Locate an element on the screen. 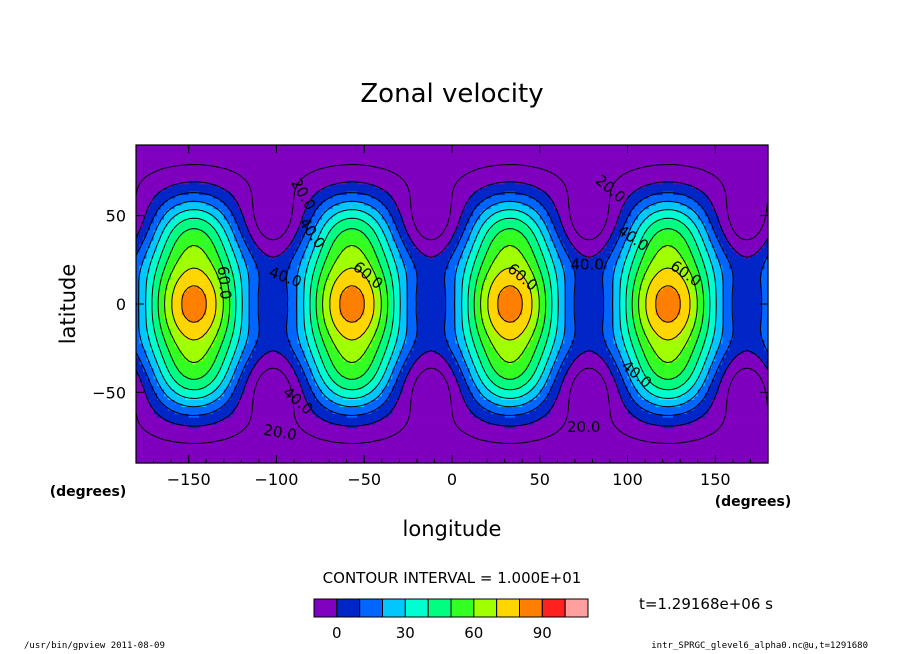  contour-label: 20.0 is located at coordinates (583, 427).